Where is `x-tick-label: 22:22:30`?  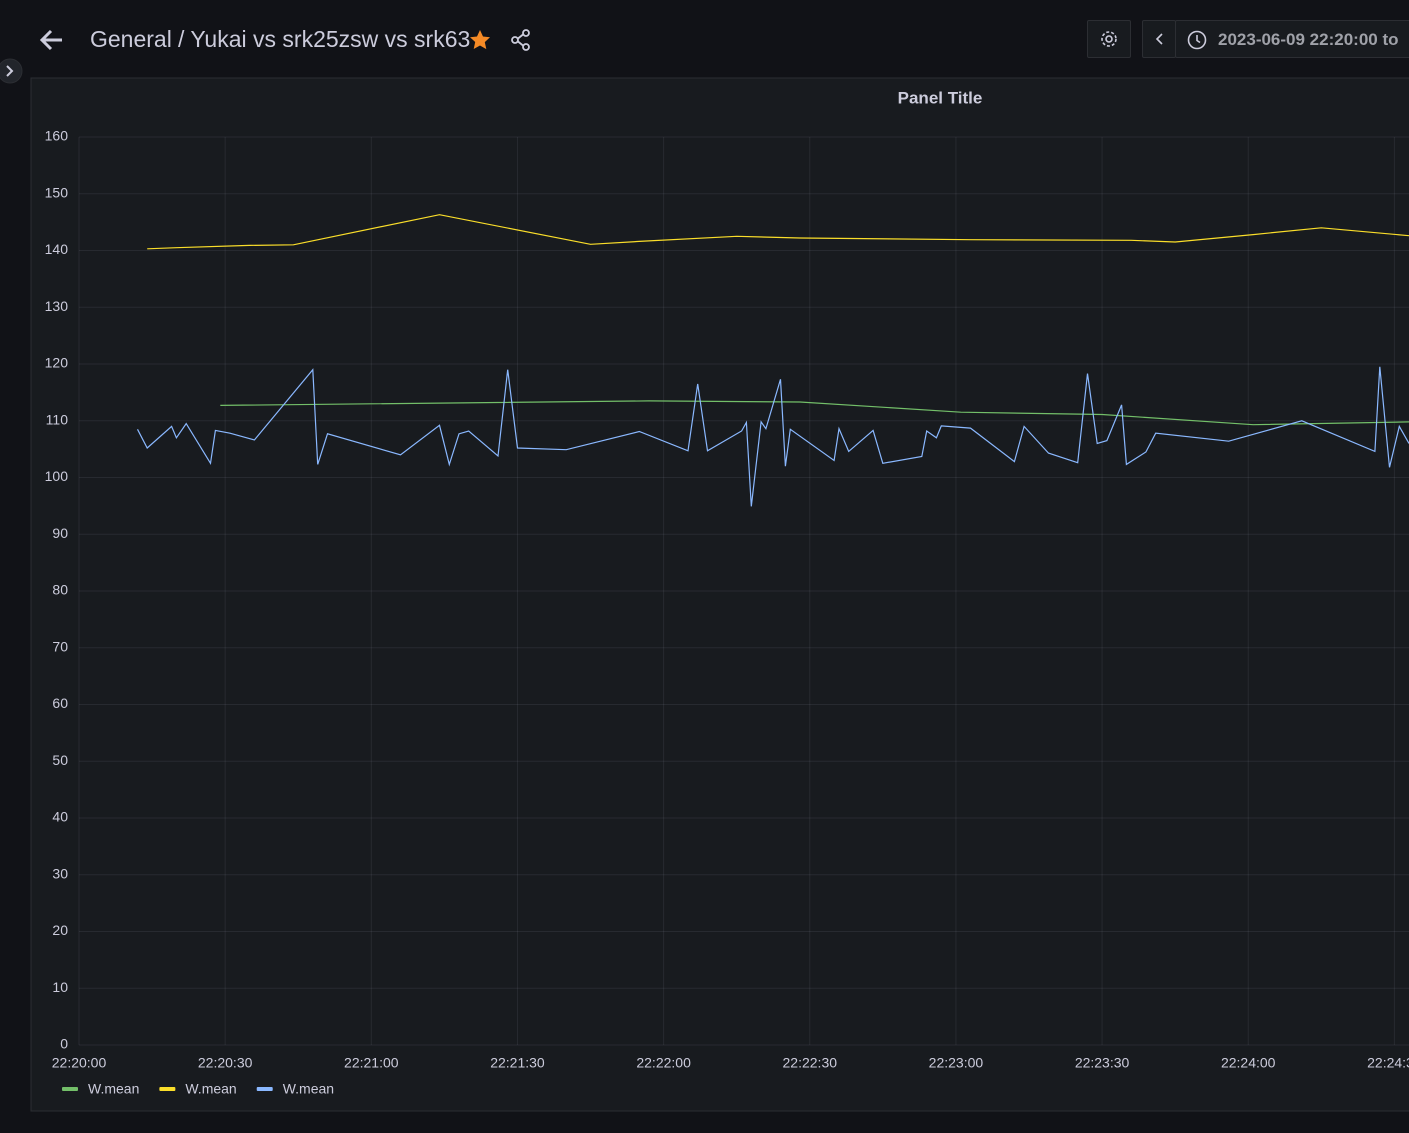
x-tick-label: 22:22:30 is located at coordinates (810, 1063).